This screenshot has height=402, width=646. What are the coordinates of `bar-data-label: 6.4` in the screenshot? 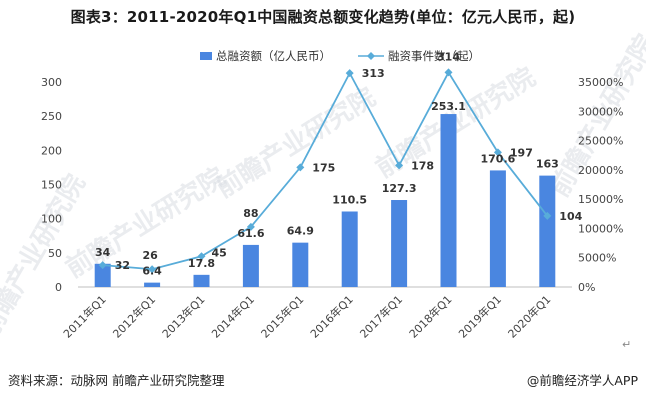 It's located at (152, 271).